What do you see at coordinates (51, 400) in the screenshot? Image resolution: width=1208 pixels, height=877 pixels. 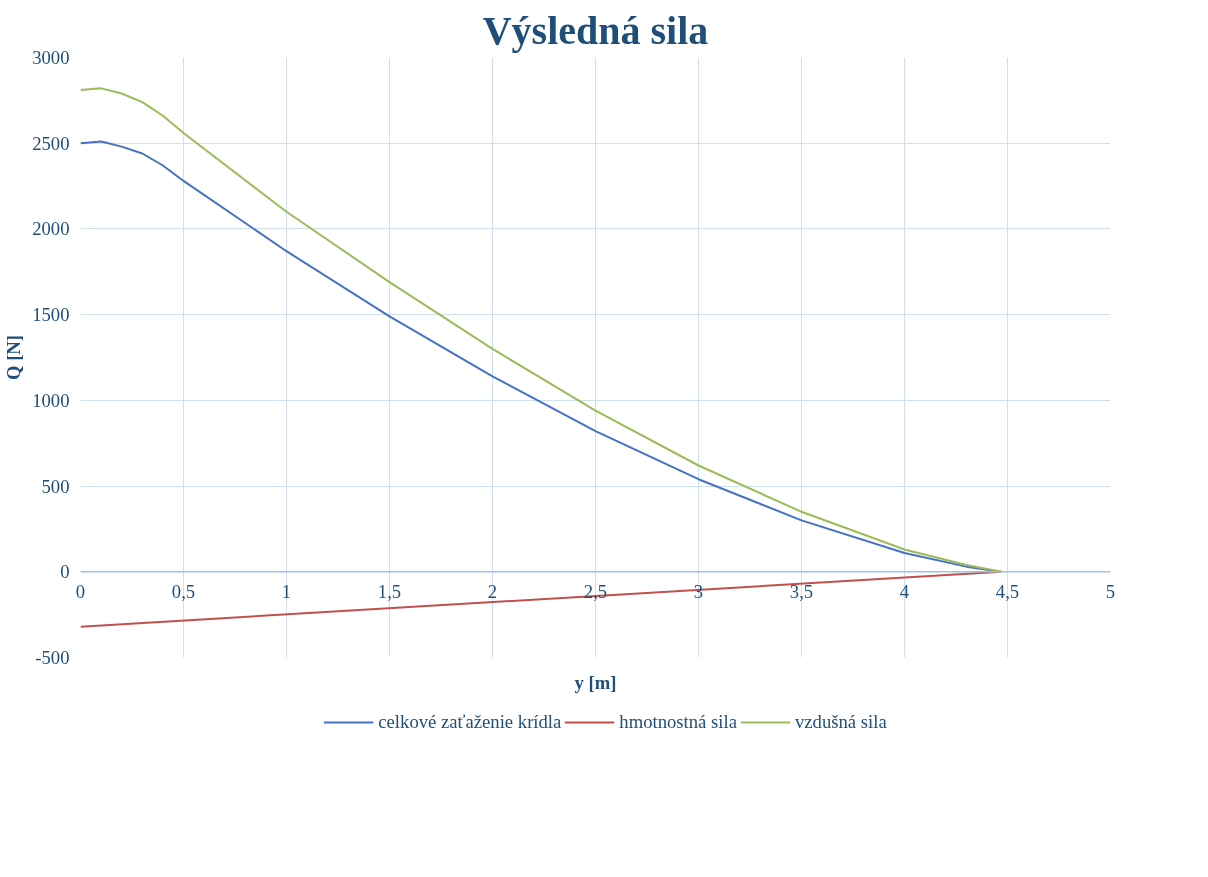 I see `y-tick-label: 1000` at bounding box center [51, 400].